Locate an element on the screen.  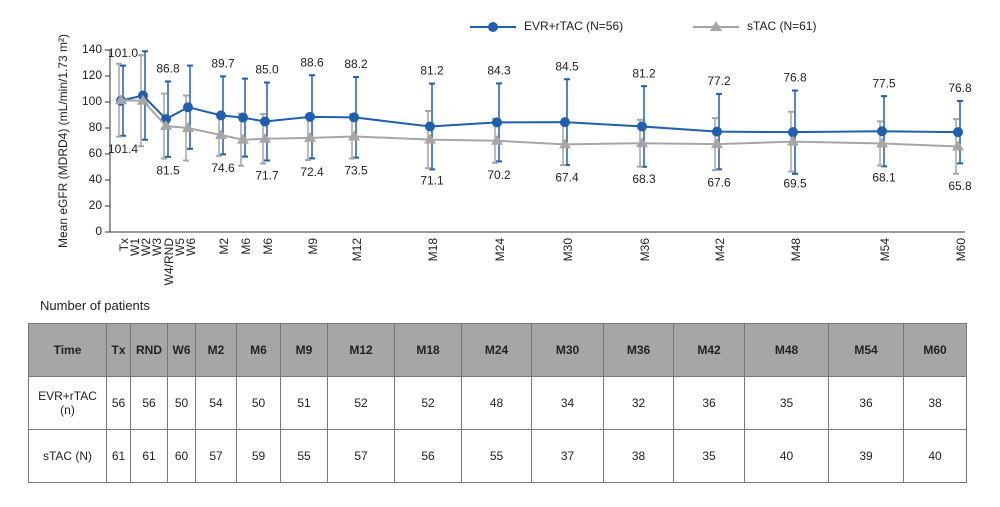
table-cell: 32 is located at coordinates (638, 403).